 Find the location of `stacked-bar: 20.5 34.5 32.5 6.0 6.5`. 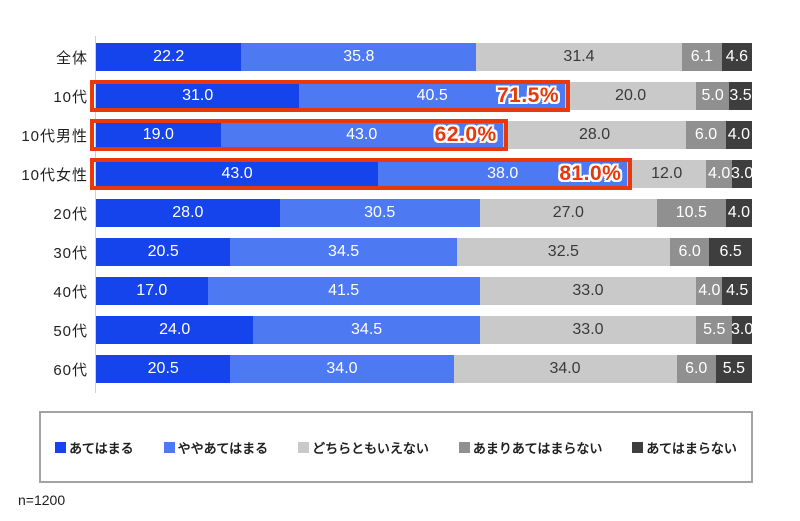

stacked-bar: 20.5 34.5 32.5 6.0 6.5 is located at coordinates (424, 252).